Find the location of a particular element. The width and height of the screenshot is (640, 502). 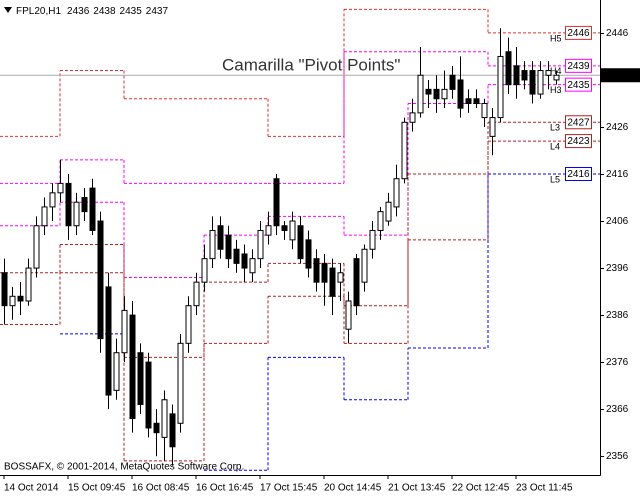

chart-title: Camarilla "Pivot Points" is located at coordinates (311, 64).